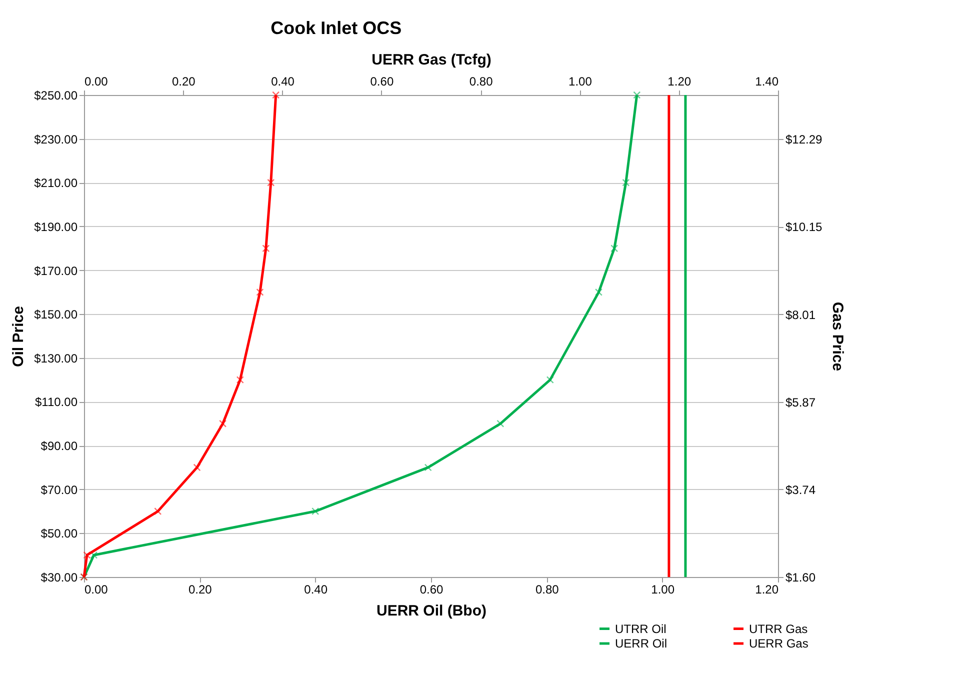 The width and height of the screenshot is (964, 698). I want to click on x-tick-label: 1.20, so click(767, 589).